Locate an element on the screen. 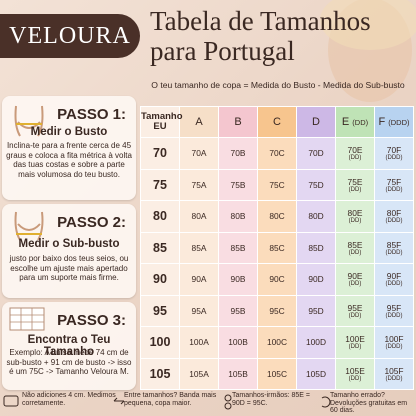 The height and width of the screenshot is (416, 416). size-code: 90D is located at coordinates (316, 279).